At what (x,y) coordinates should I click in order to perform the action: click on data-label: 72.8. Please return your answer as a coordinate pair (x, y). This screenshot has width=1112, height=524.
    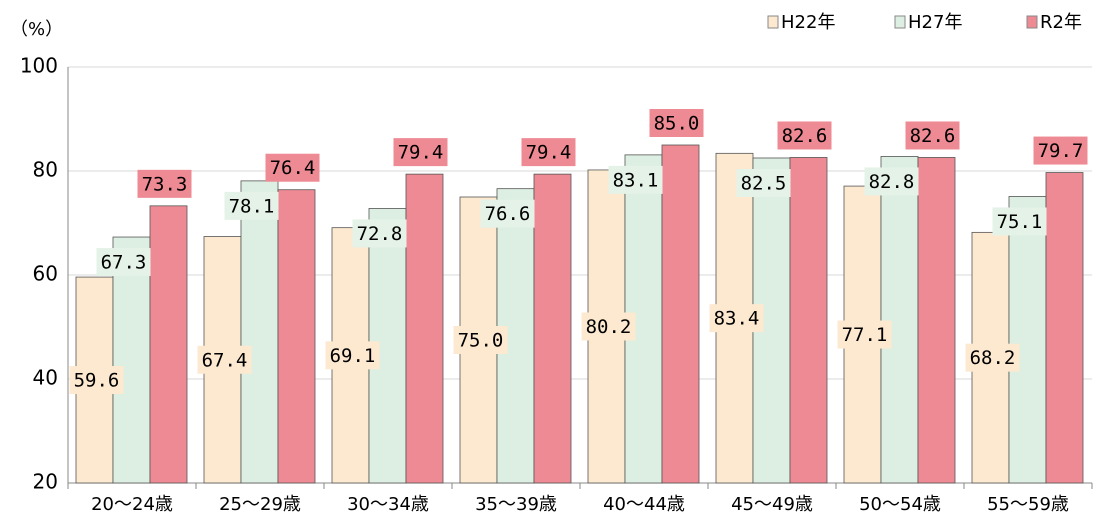
    Looking at the image, I should click on (380, 234).